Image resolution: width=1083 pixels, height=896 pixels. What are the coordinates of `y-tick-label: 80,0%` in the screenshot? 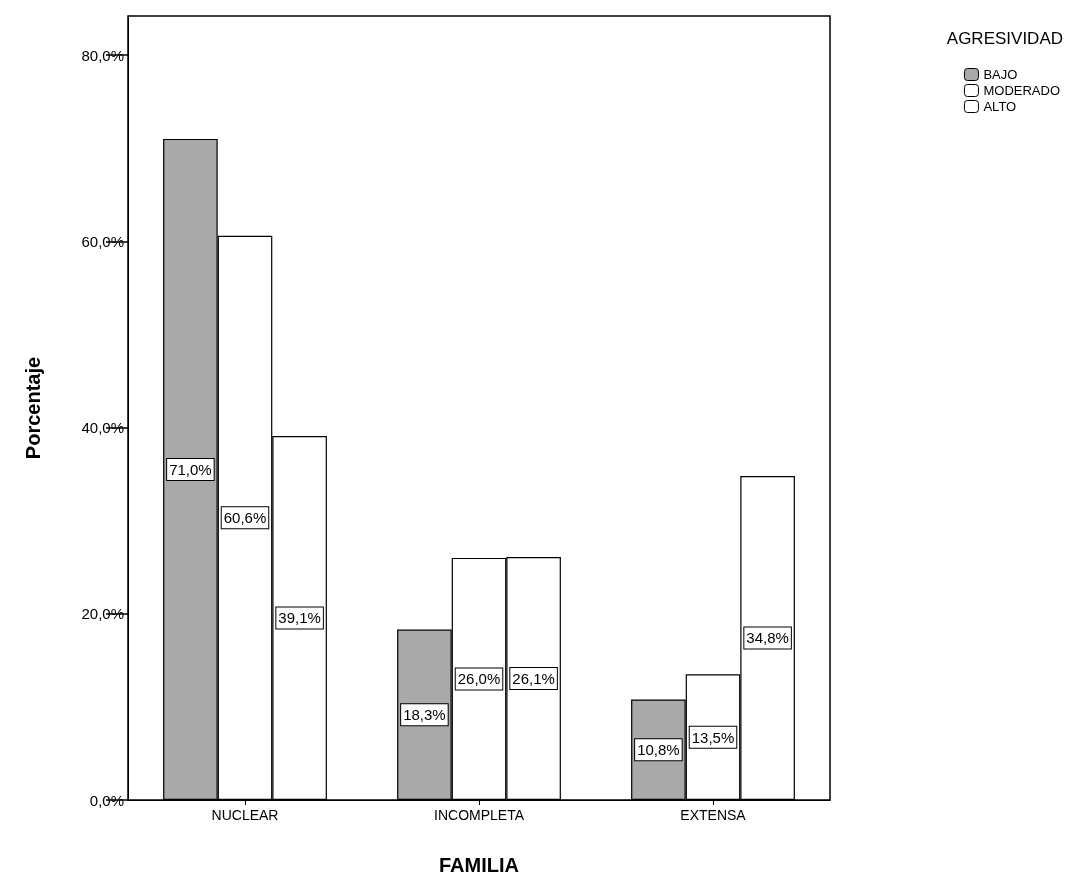 It's located at (102, 55).